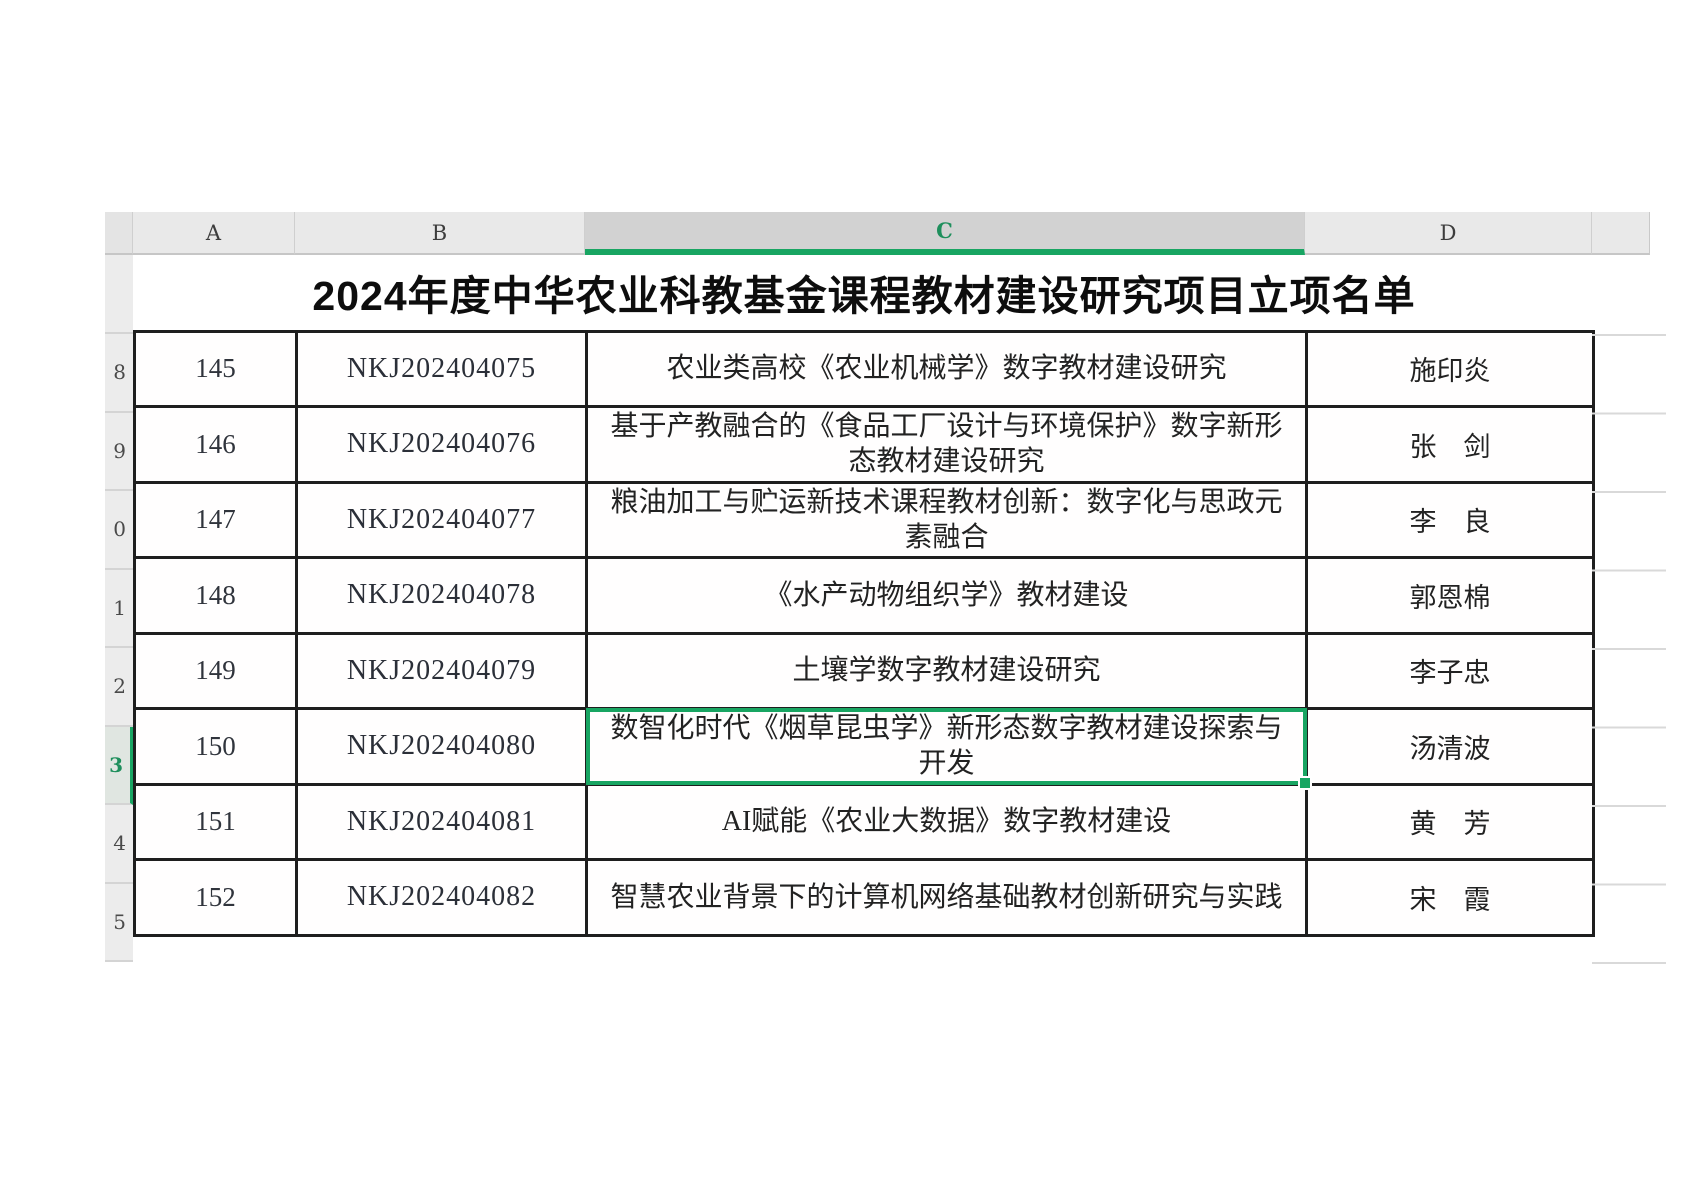 Image resolution: width=1682 pixels, height=1190 pixels. What do you see at coordinates (1450, 368) in the screenshot?
I see `cell-leader: 施印炎` at bounding box center [1450, 368].